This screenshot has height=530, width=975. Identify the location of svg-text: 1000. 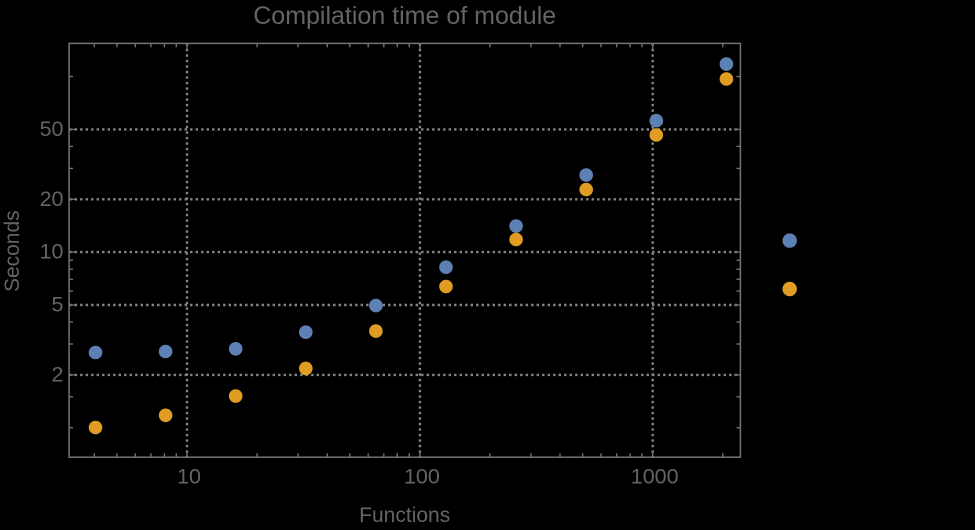
(655, 477).